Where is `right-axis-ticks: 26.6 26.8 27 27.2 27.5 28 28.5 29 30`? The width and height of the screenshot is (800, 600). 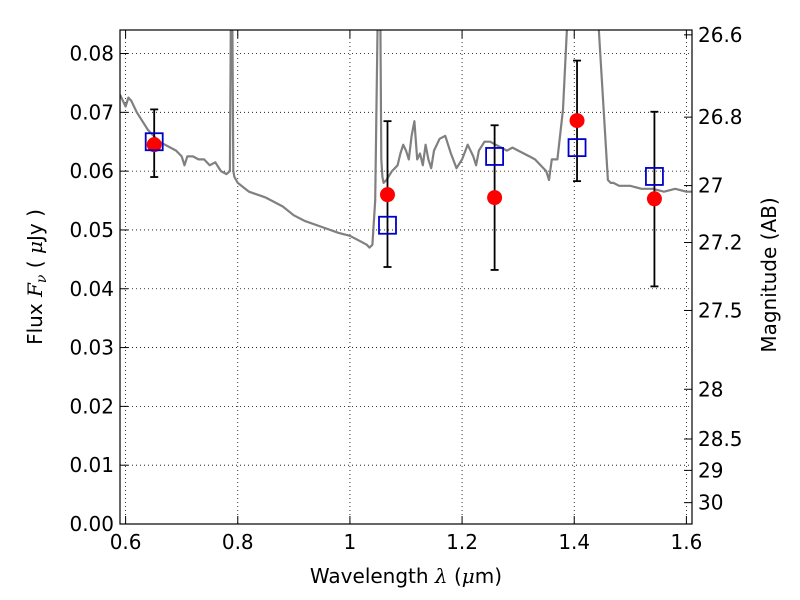 right-axis-ticks: 26.6 26.8 27 27.2 27.5 28 28.5 29 30 is located at coordinates (713, 269).